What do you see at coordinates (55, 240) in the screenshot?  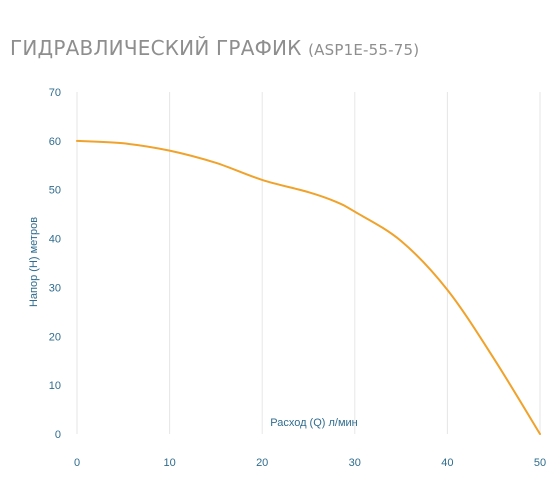 I see `y-tick-label: 40` at bounding box center [55, 240].